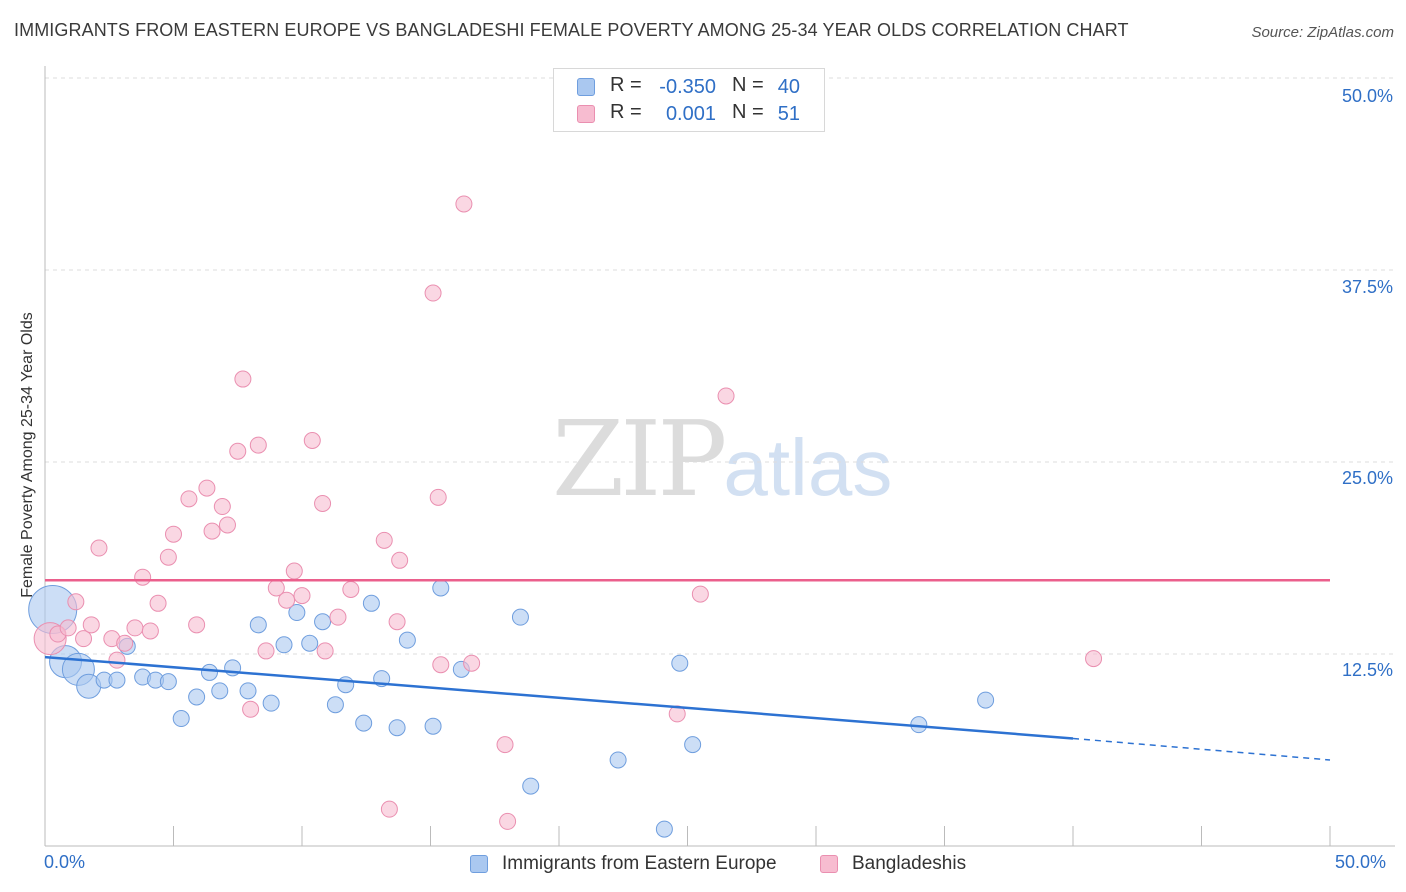  Describe the element at coordinates (690, 113) in the screenshot. I see `legend-r-value-pink: 0.001` at that location.